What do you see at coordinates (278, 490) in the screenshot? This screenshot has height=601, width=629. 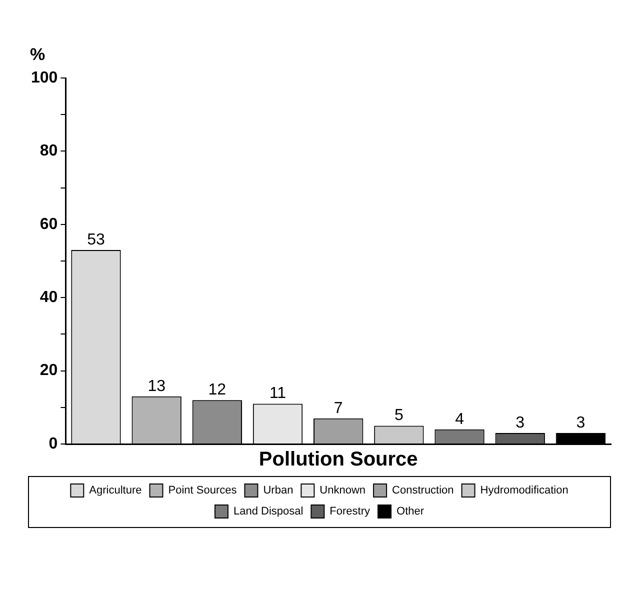 I see `legend-label: Urban` at bounding box center [278, 490].